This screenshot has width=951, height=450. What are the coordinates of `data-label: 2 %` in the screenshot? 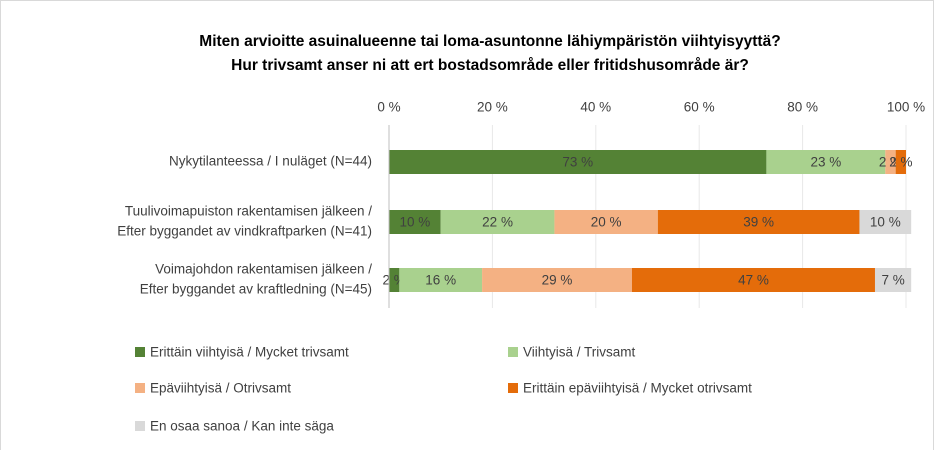 It's located at (900, 162).